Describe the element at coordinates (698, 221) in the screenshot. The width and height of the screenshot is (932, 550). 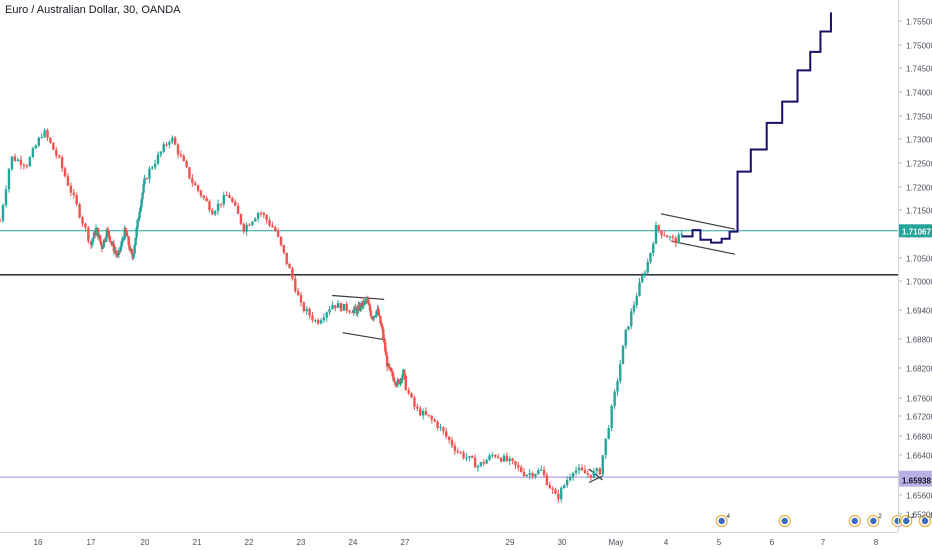
I see `flag-2-upper-line` at that location.